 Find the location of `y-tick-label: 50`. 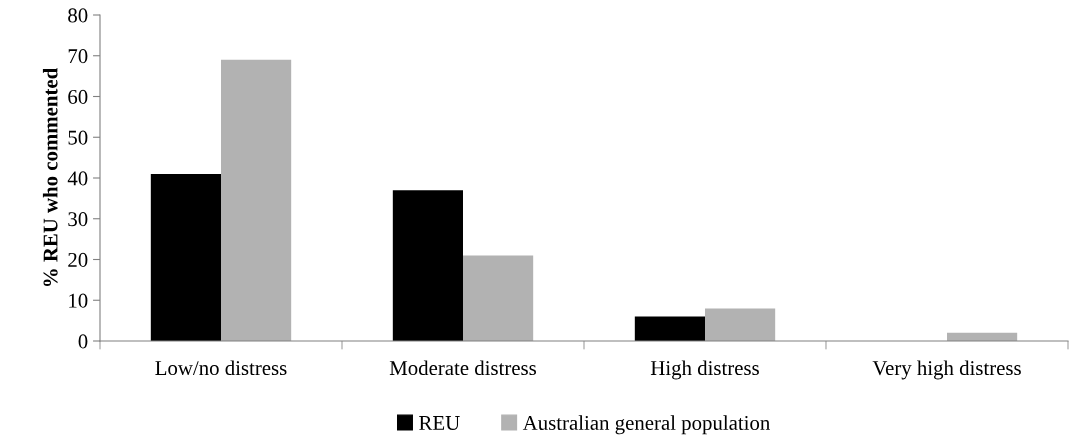

y-tick-label: 50 is located at coordinates (78, 137).